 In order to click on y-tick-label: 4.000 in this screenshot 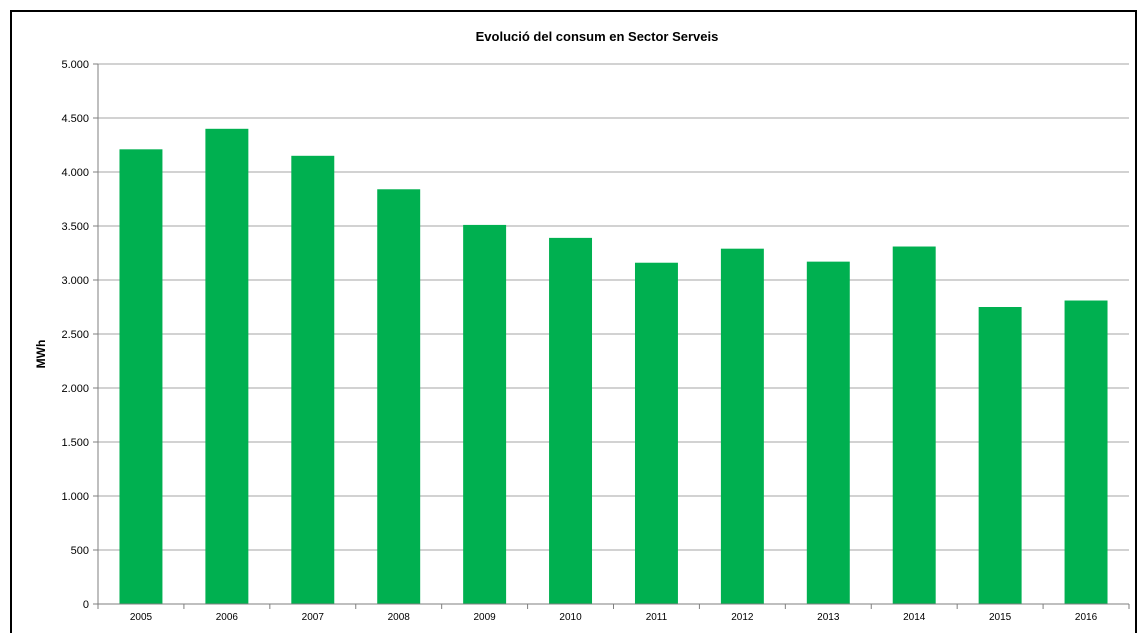, I will do `click(75, 173)`.